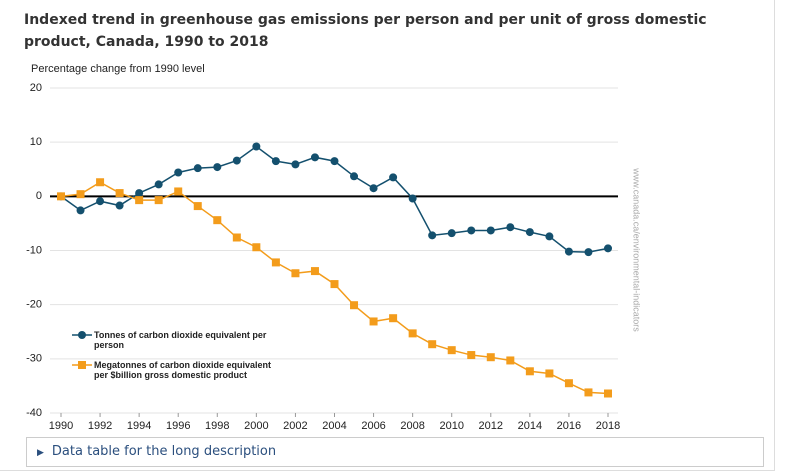 Image resolution: width=795 pixels, height=472 pixels. What do you see at coordinates (100, 426) in the screenshot?
I see `x-tick-label: 1992` at bounding box center [100, 426].